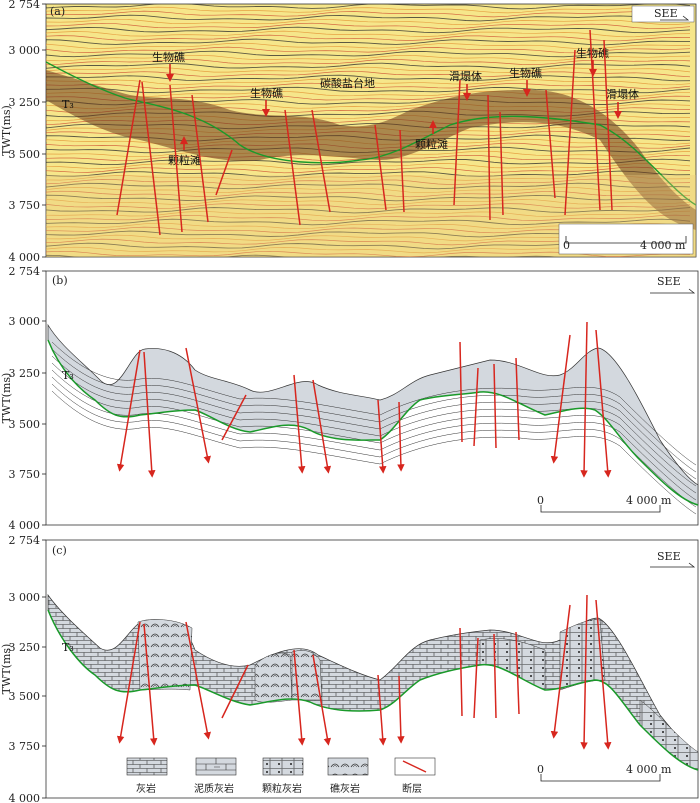 This screenshot has width=700, height=803. What do you see at coordinates (214, 788) in the screenshot?
I see `legend-label: 泥质灰岩` at bounding box center [214, 788].